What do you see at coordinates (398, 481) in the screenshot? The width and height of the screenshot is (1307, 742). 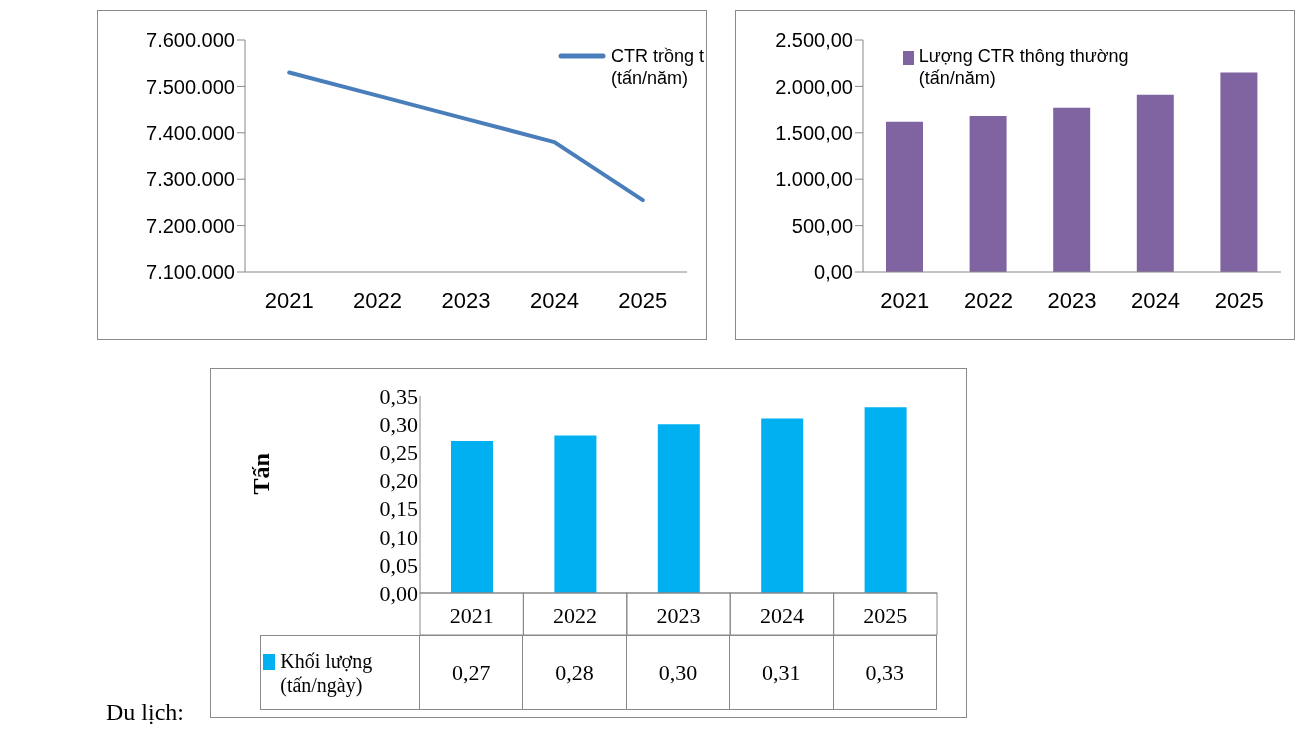 I see `y-tick-label: 0,20` at bounding box center [398, 481].